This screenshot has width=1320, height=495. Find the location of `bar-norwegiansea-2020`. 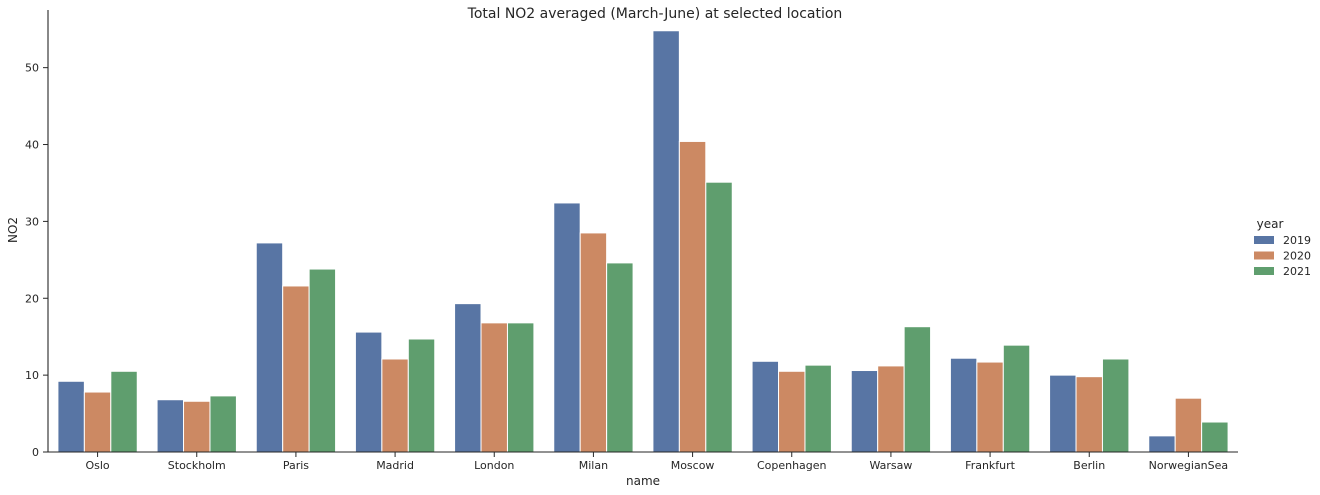

bar-norwegiansea-2020 is located at coordinates (1188, 425).